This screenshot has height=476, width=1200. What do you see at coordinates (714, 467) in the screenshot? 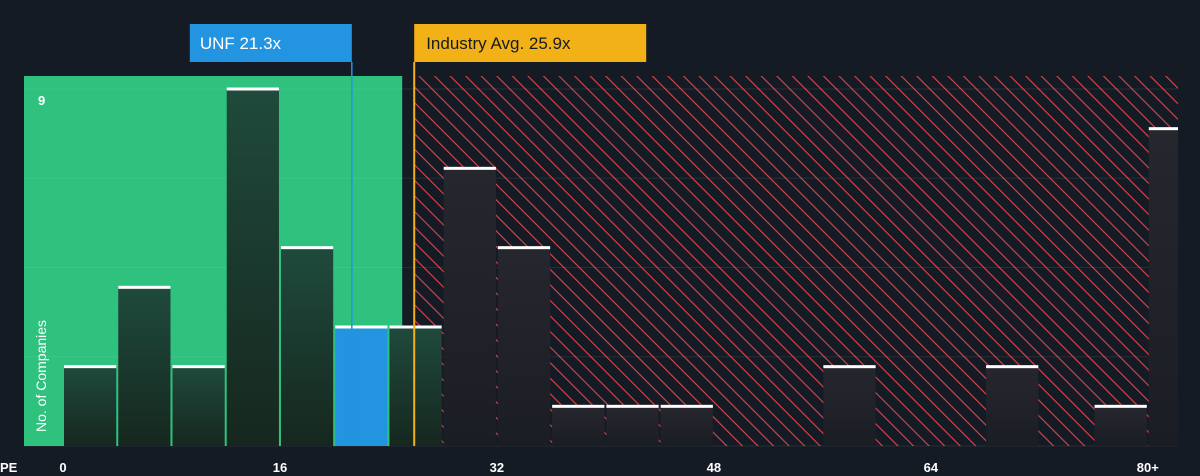
I see `x-tick-label: 48` at bounding box center [714, 467].